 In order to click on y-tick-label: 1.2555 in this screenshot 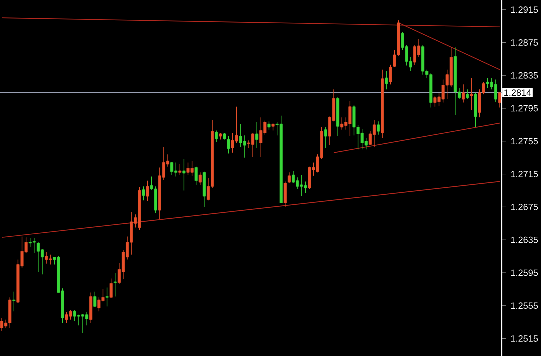, I will do `click(524, 306)`.